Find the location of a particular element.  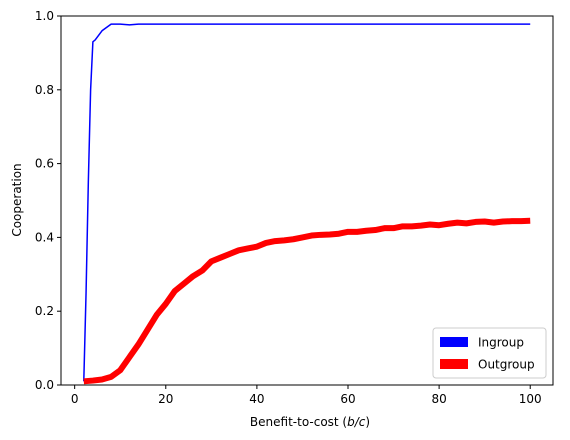

y-tick-label: 0.8 is located at coordinates (44, 90).